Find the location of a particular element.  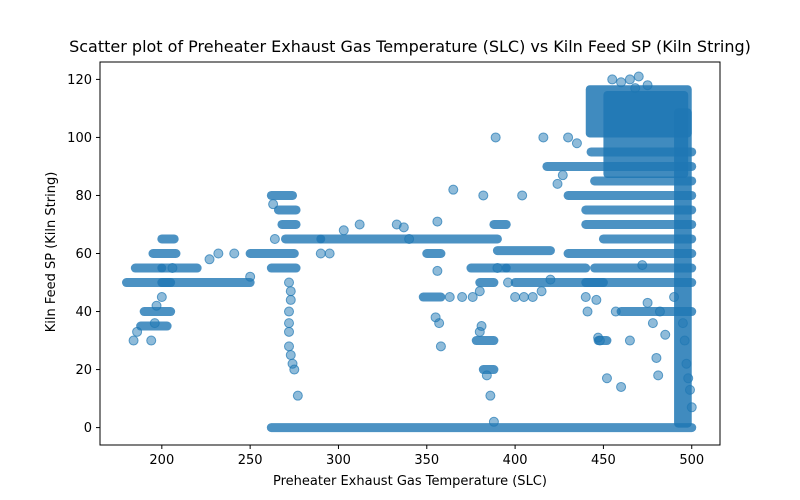

y-tick-label: 20 is located at coordinates (83, 370).